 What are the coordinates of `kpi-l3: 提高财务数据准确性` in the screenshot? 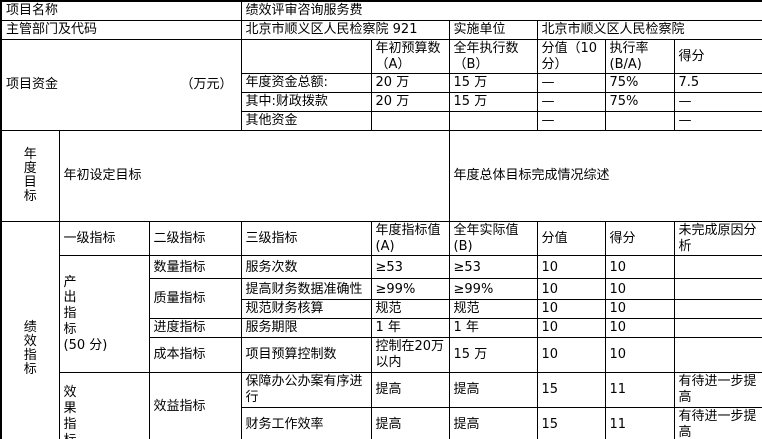 It's located at (306, 289).